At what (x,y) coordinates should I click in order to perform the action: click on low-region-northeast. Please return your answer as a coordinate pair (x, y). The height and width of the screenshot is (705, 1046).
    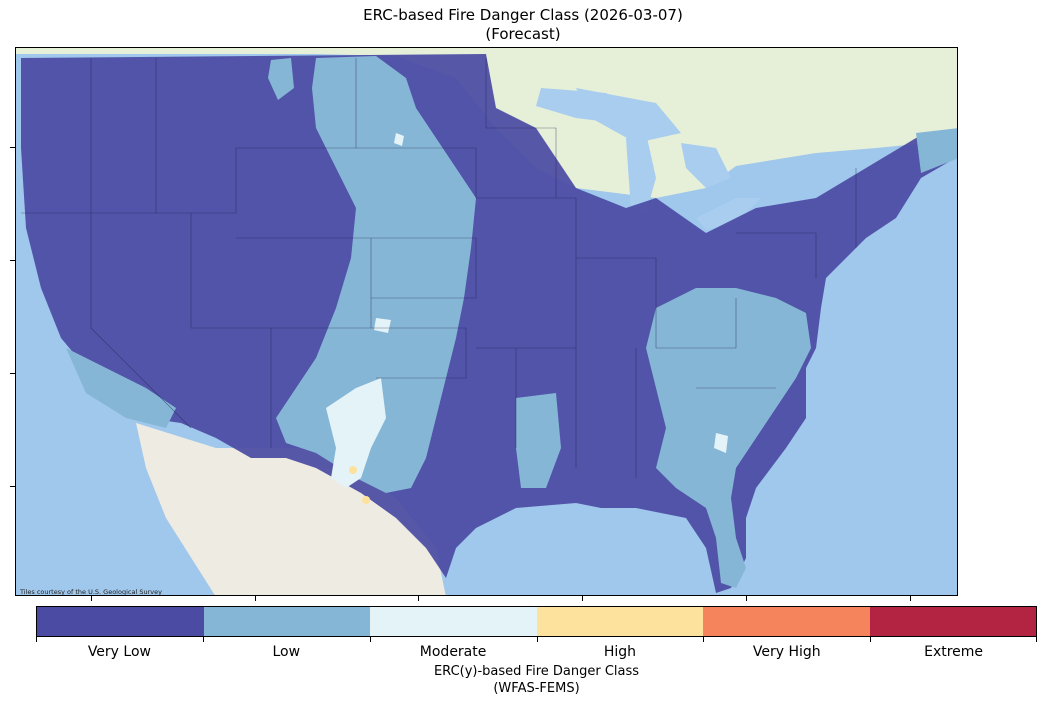
    Looking at the image, I should click on (936, 150).